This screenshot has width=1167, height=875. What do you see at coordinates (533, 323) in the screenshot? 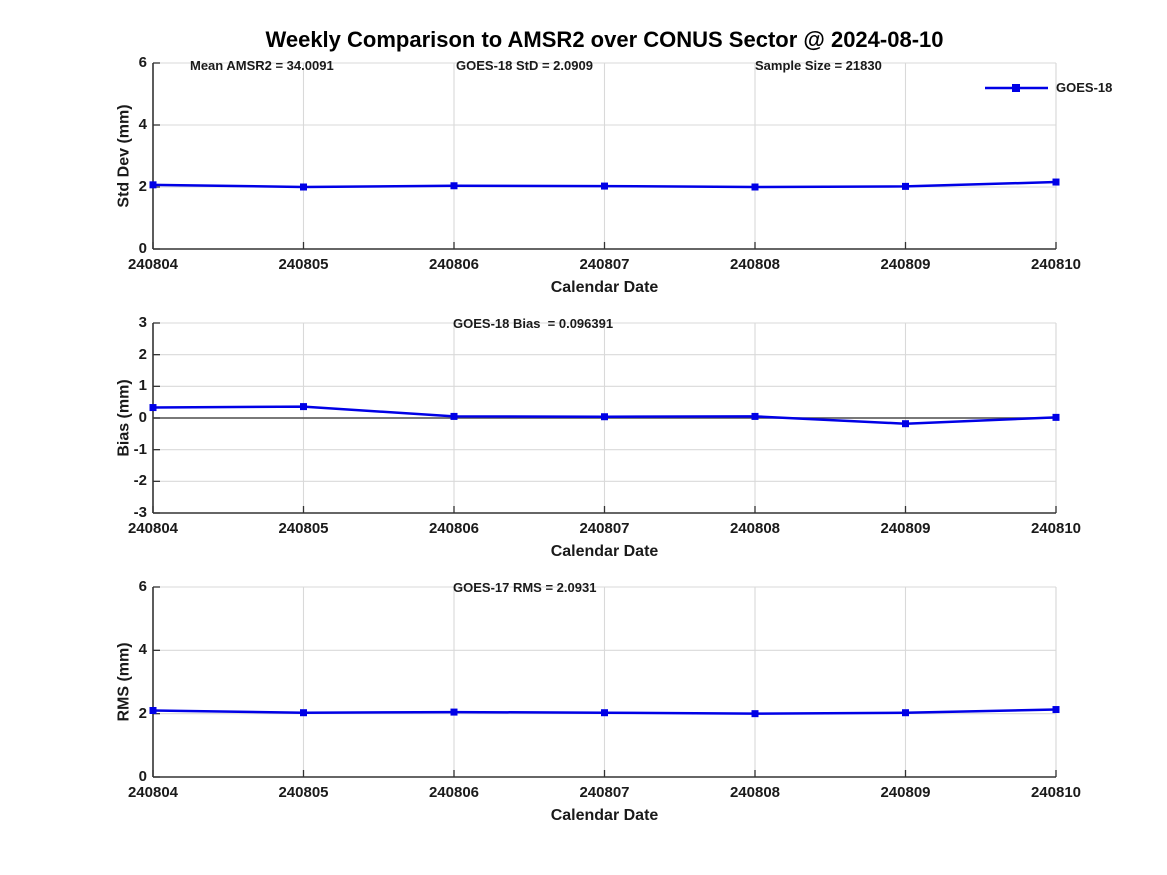
I see `annotation-goes18-bias: GOES-18 Bias = 0.096391` at bounding box center [533, 323].